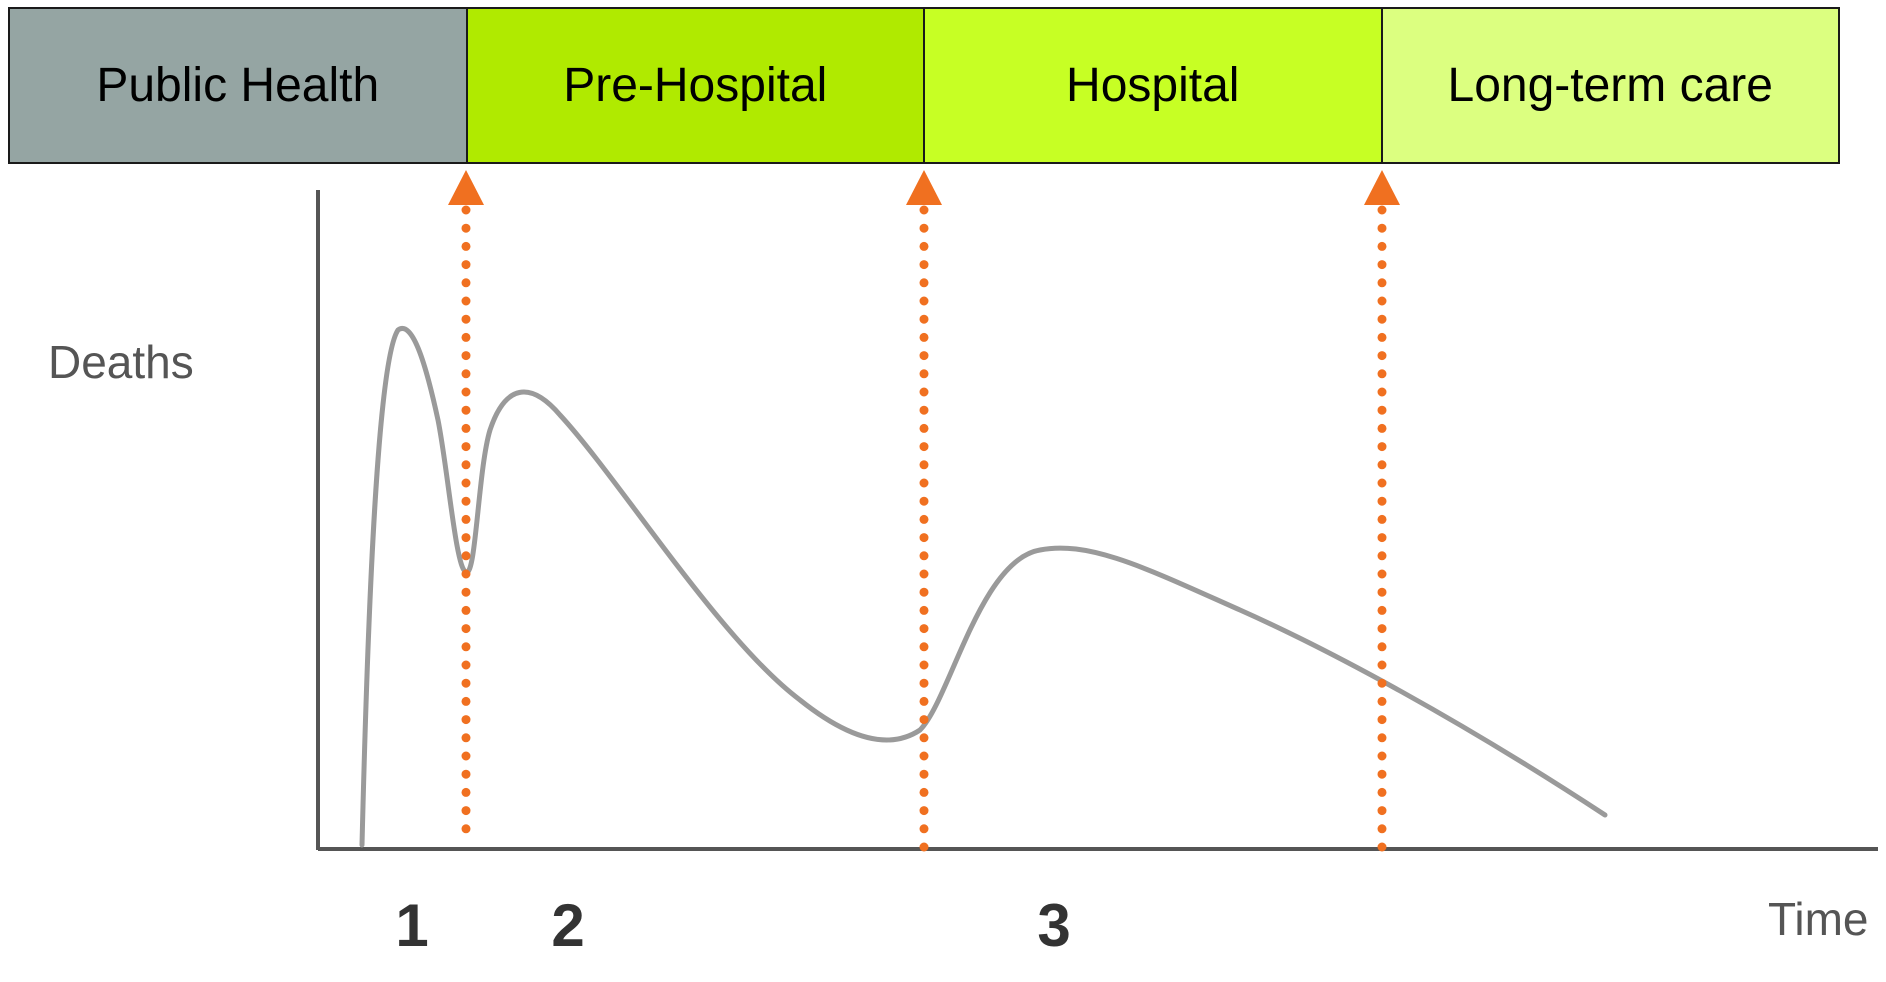 The width and height of the screenshot is (1886, 982). I want to click on stage-number-1: 1, so click(411, 925).